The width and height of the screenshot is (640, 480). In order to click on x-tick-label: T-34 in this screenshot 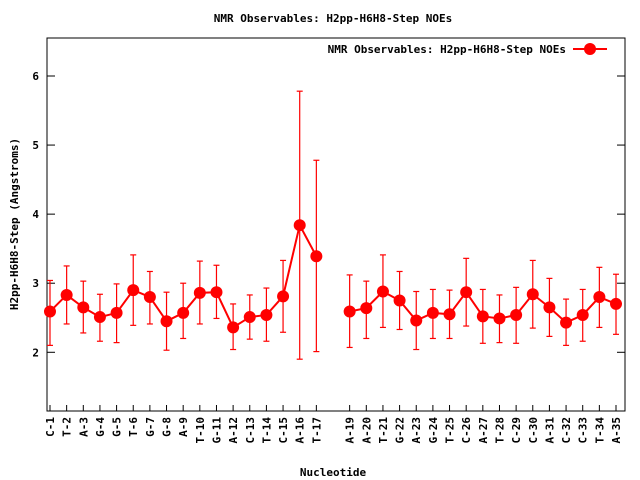, I will do `click(599, 430)`.